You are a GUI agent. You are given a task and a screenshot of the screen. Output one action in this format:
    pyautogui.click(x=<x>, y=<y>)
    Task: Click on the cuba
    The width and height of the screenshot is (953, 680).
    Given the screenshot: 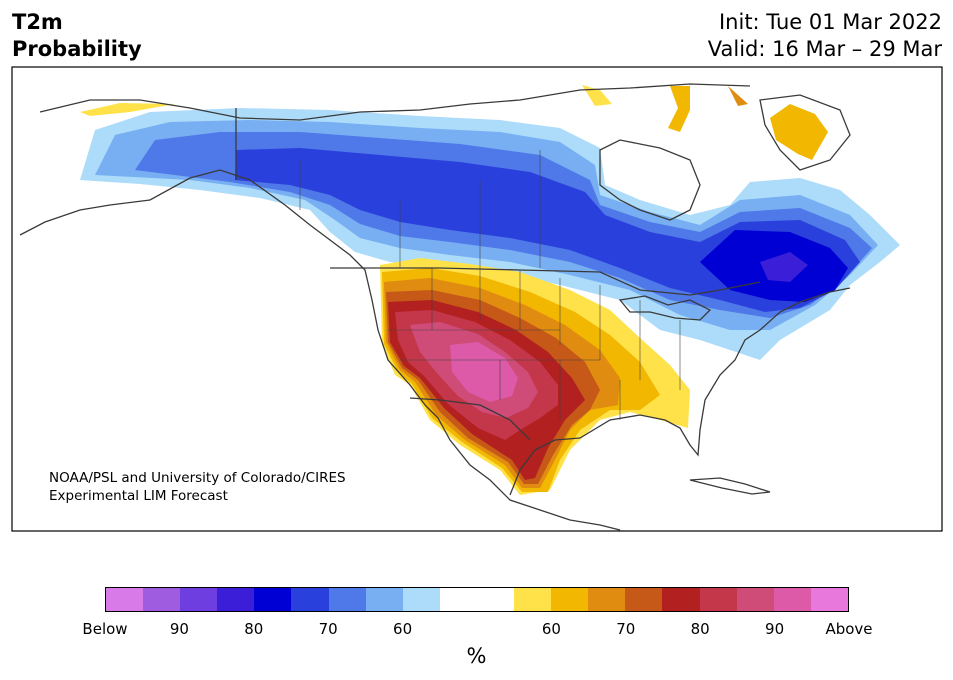 What is the action you would take?
    pyautogui.click(x=730, y=486)
    